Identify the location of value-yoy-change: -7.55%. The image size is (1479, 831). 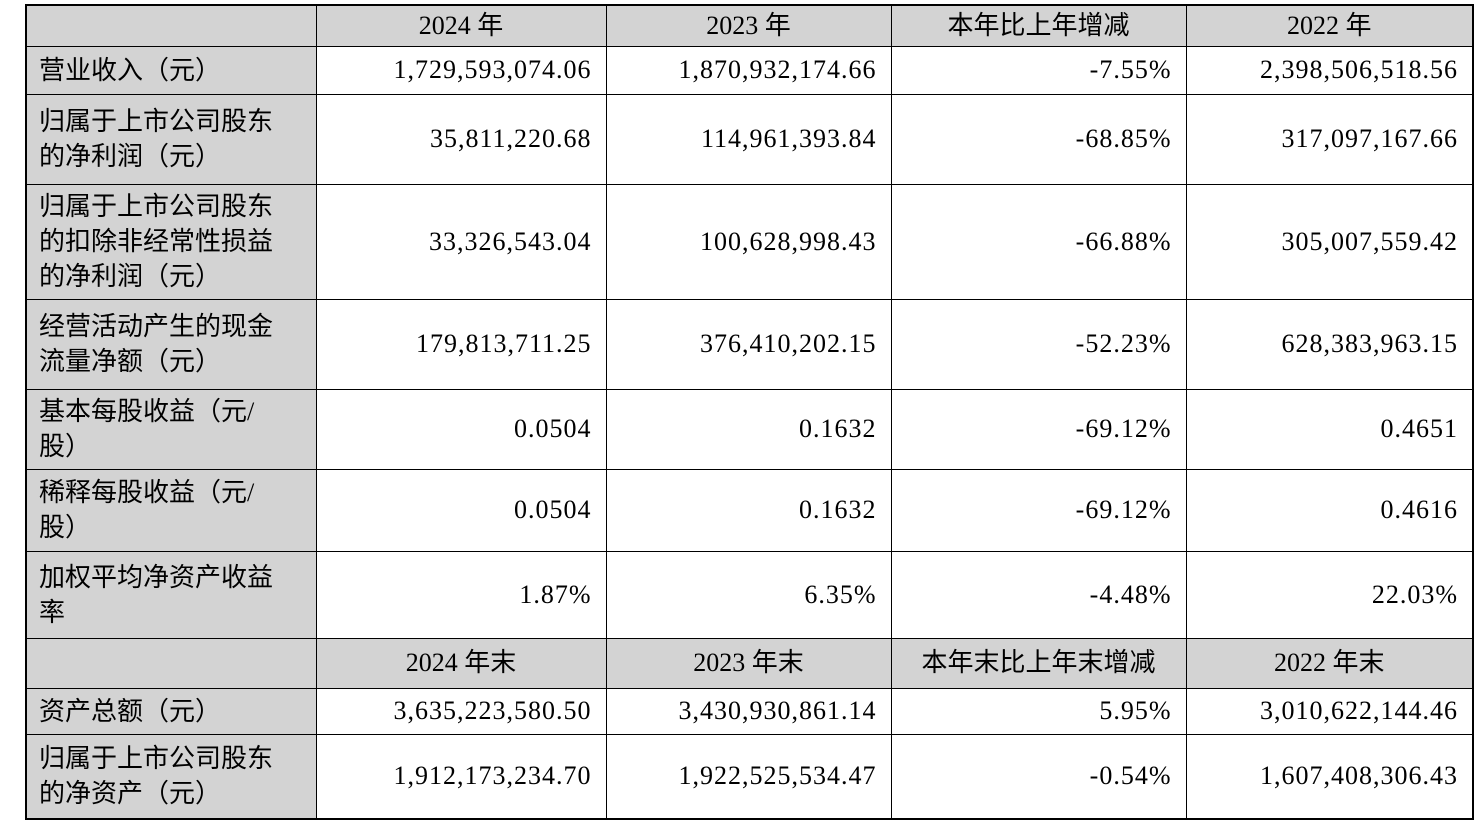
(1038, 70).